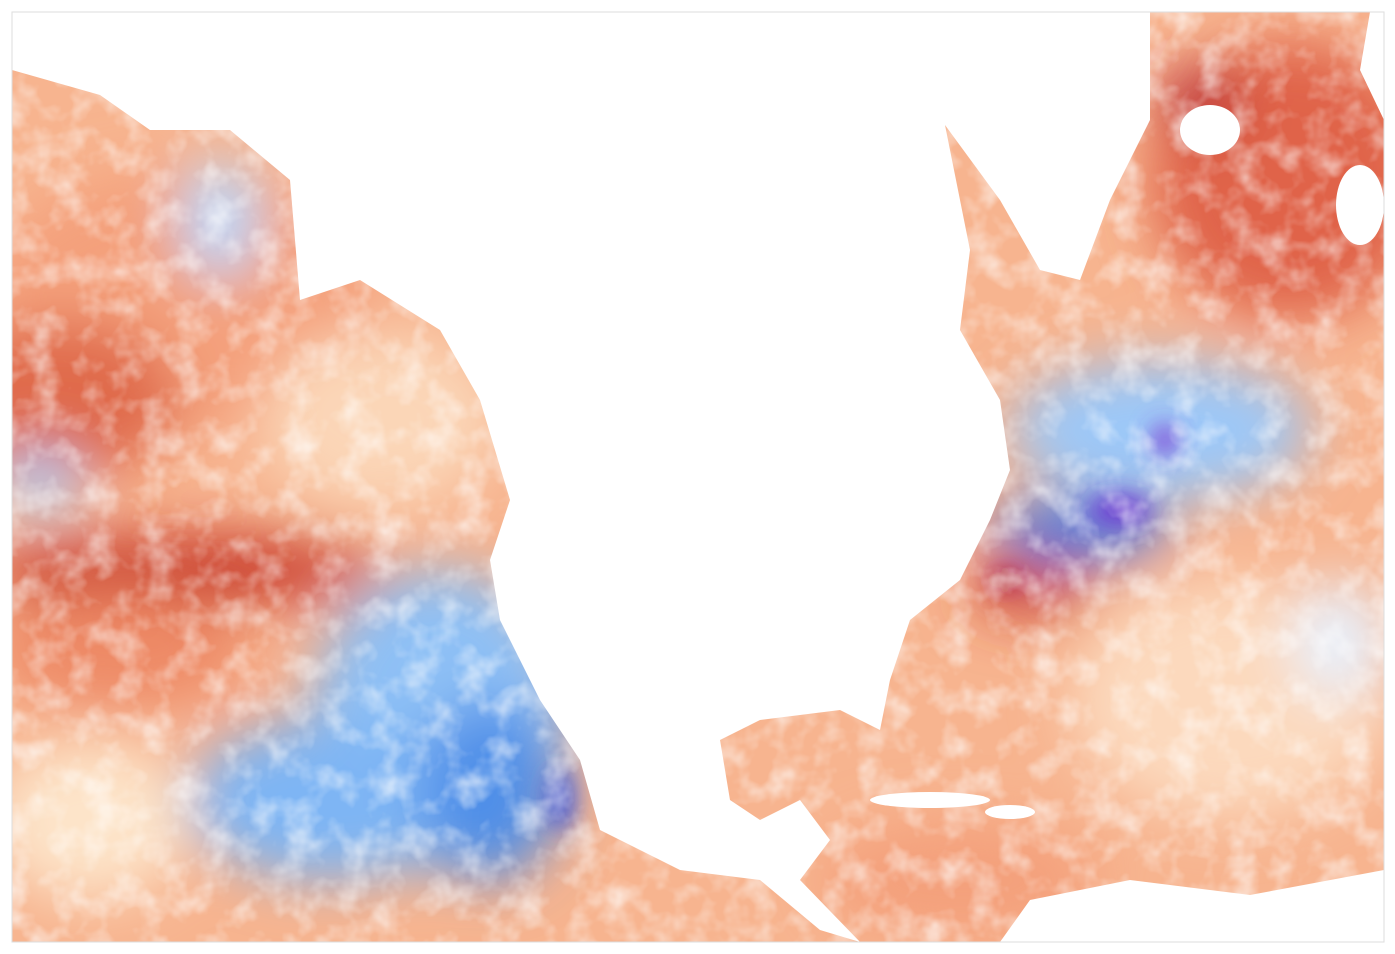 Image resolution: width=1395 pixels, height=954 pixels. Describe the element at coordinates (1010, 812) in the screenshot. I see `hispaniola` at that location.